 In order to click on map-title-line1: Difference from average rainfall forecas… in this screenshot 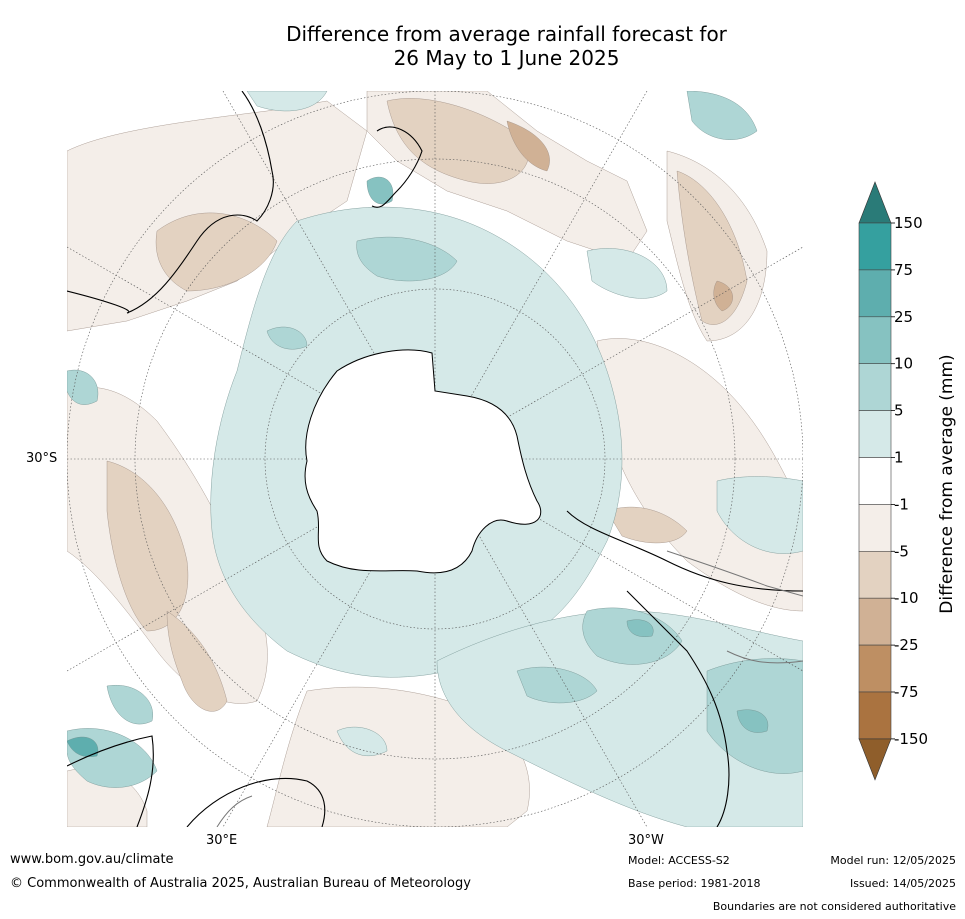, I will do `click(506, 34)`.